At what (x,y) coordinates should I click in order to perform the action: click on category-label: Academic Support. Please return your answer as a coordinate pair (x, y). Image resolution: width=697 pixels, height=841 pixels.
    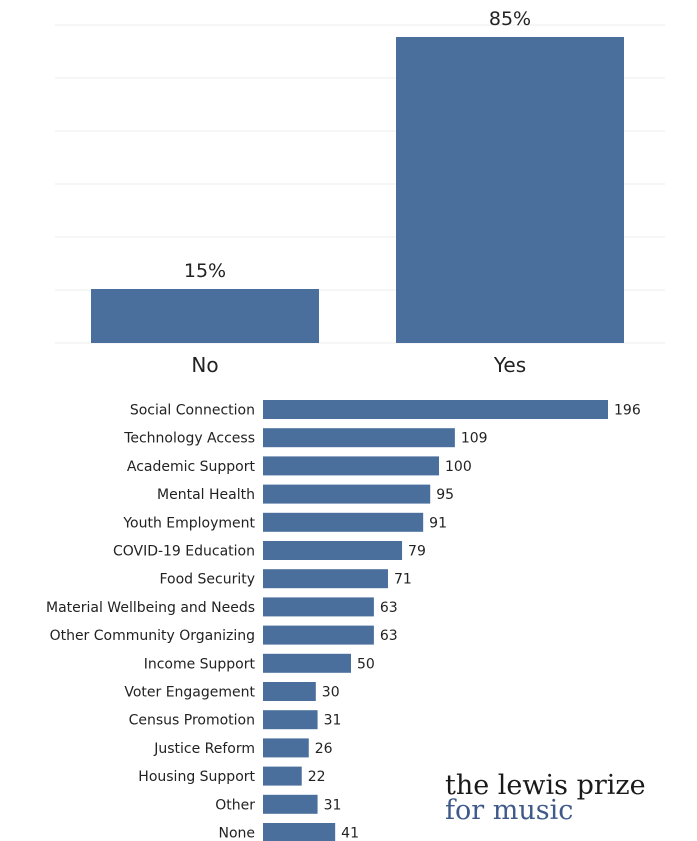
    Looking at the image, I should click on (191, 467).